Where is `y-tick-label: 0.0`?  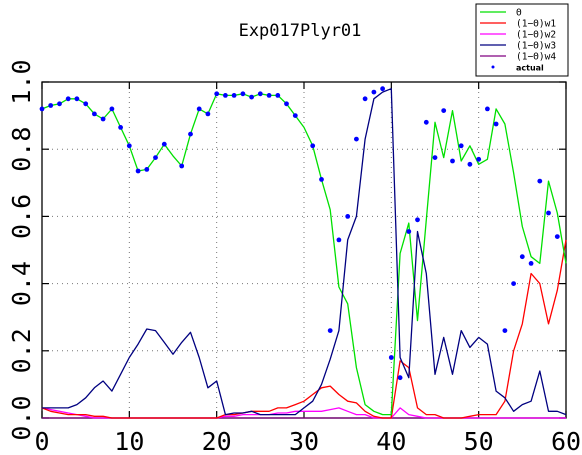
y-tick-label: 0.0 is located at coordinates (21, 417).